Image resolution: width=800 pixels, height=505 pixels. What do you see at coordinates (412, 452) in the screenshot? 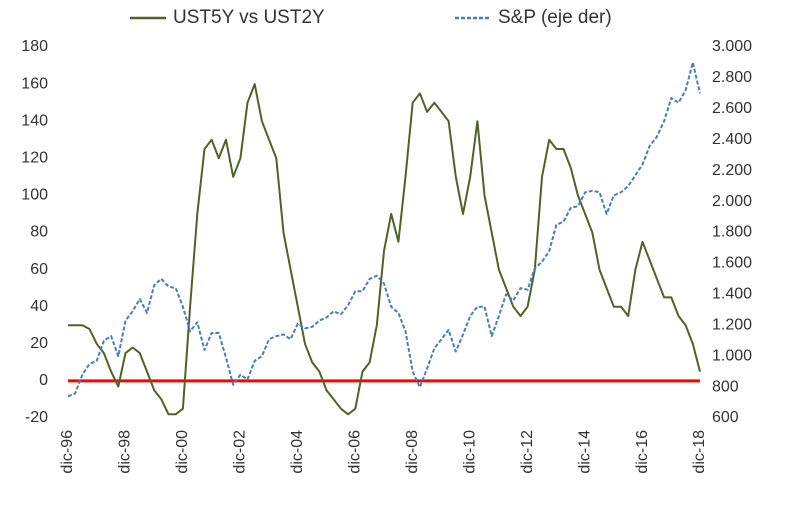
I see `x-tick-label: dic-08` at bounding box center [412, 452].